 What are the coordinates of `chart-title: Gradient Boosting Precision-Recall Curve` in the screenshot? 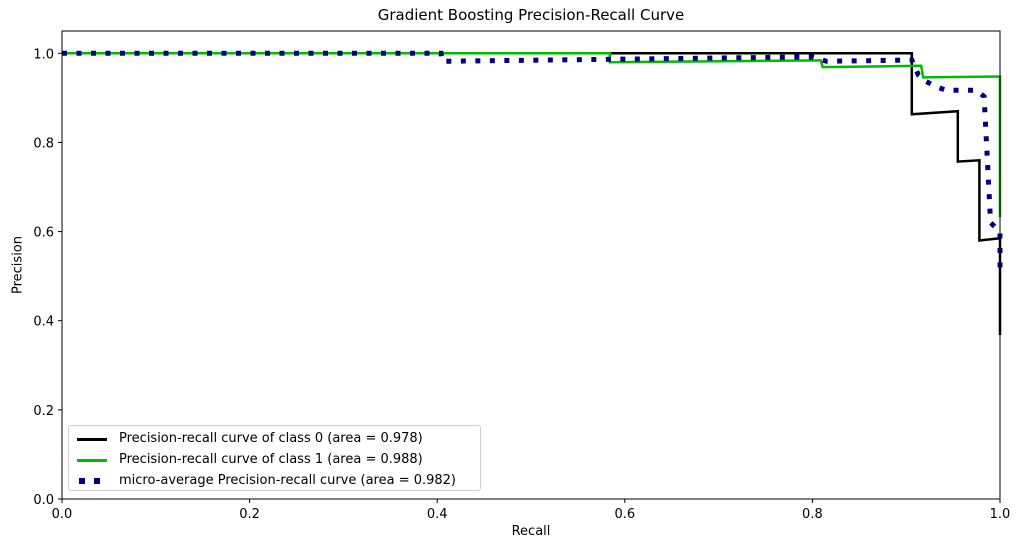 It's located at (531, 15).